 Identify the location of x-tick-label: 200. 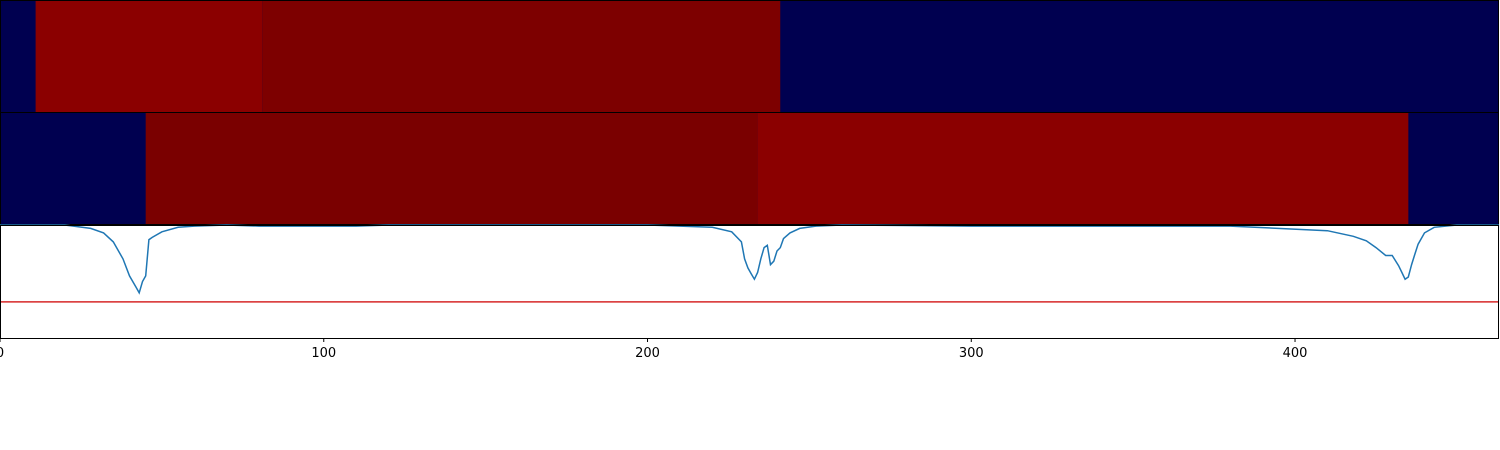
(647, 353).